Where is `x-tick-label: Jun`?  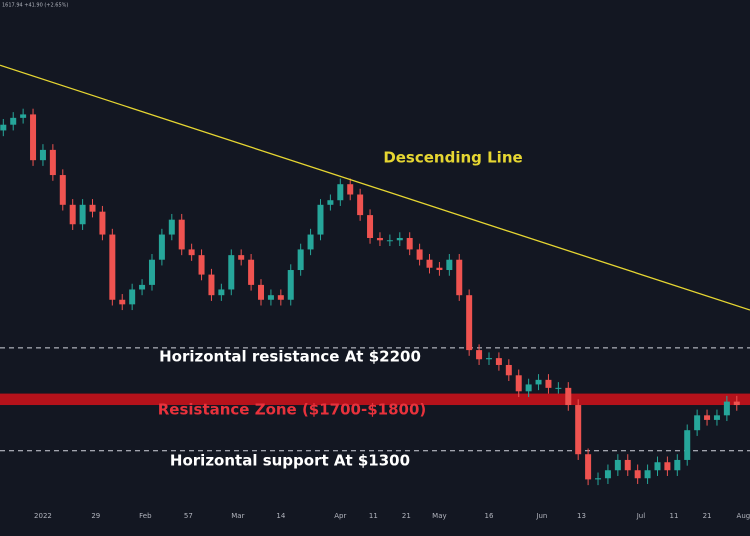
x-tick-label: Jun is located at coordinates (541, 516).